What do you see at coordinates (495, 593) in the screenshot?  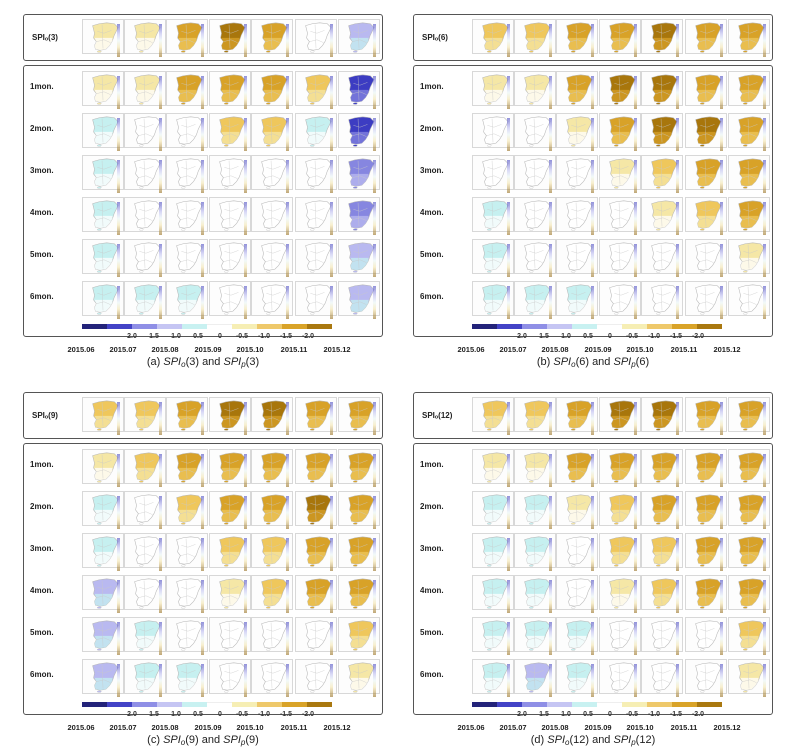 I see `forecast-map-4mon-2015.06-svg` at bounding box center [495, 593].